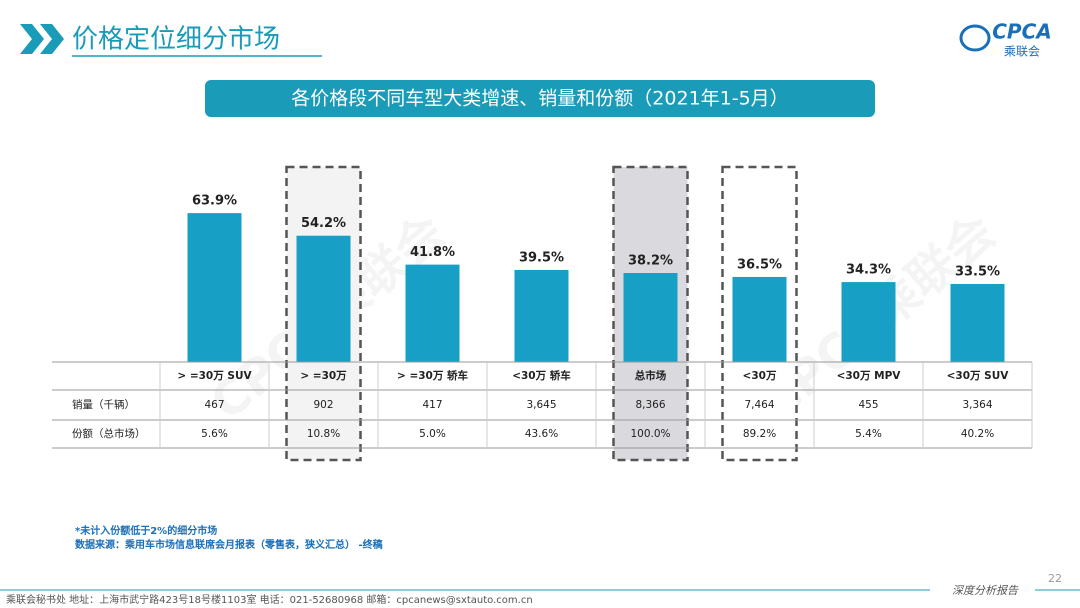  Describe the element at coordinates (868, 405) in the screenshot. I see `table-cell: 455` at that location.